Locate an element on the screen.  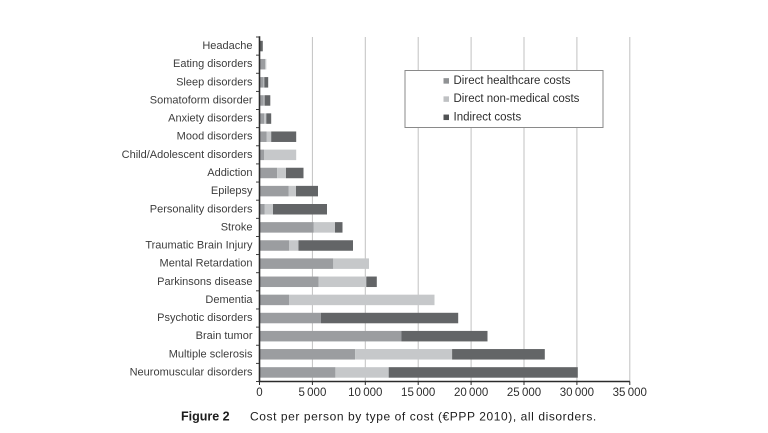
svg-text: 25 000 is located at coordinates (524, 393).